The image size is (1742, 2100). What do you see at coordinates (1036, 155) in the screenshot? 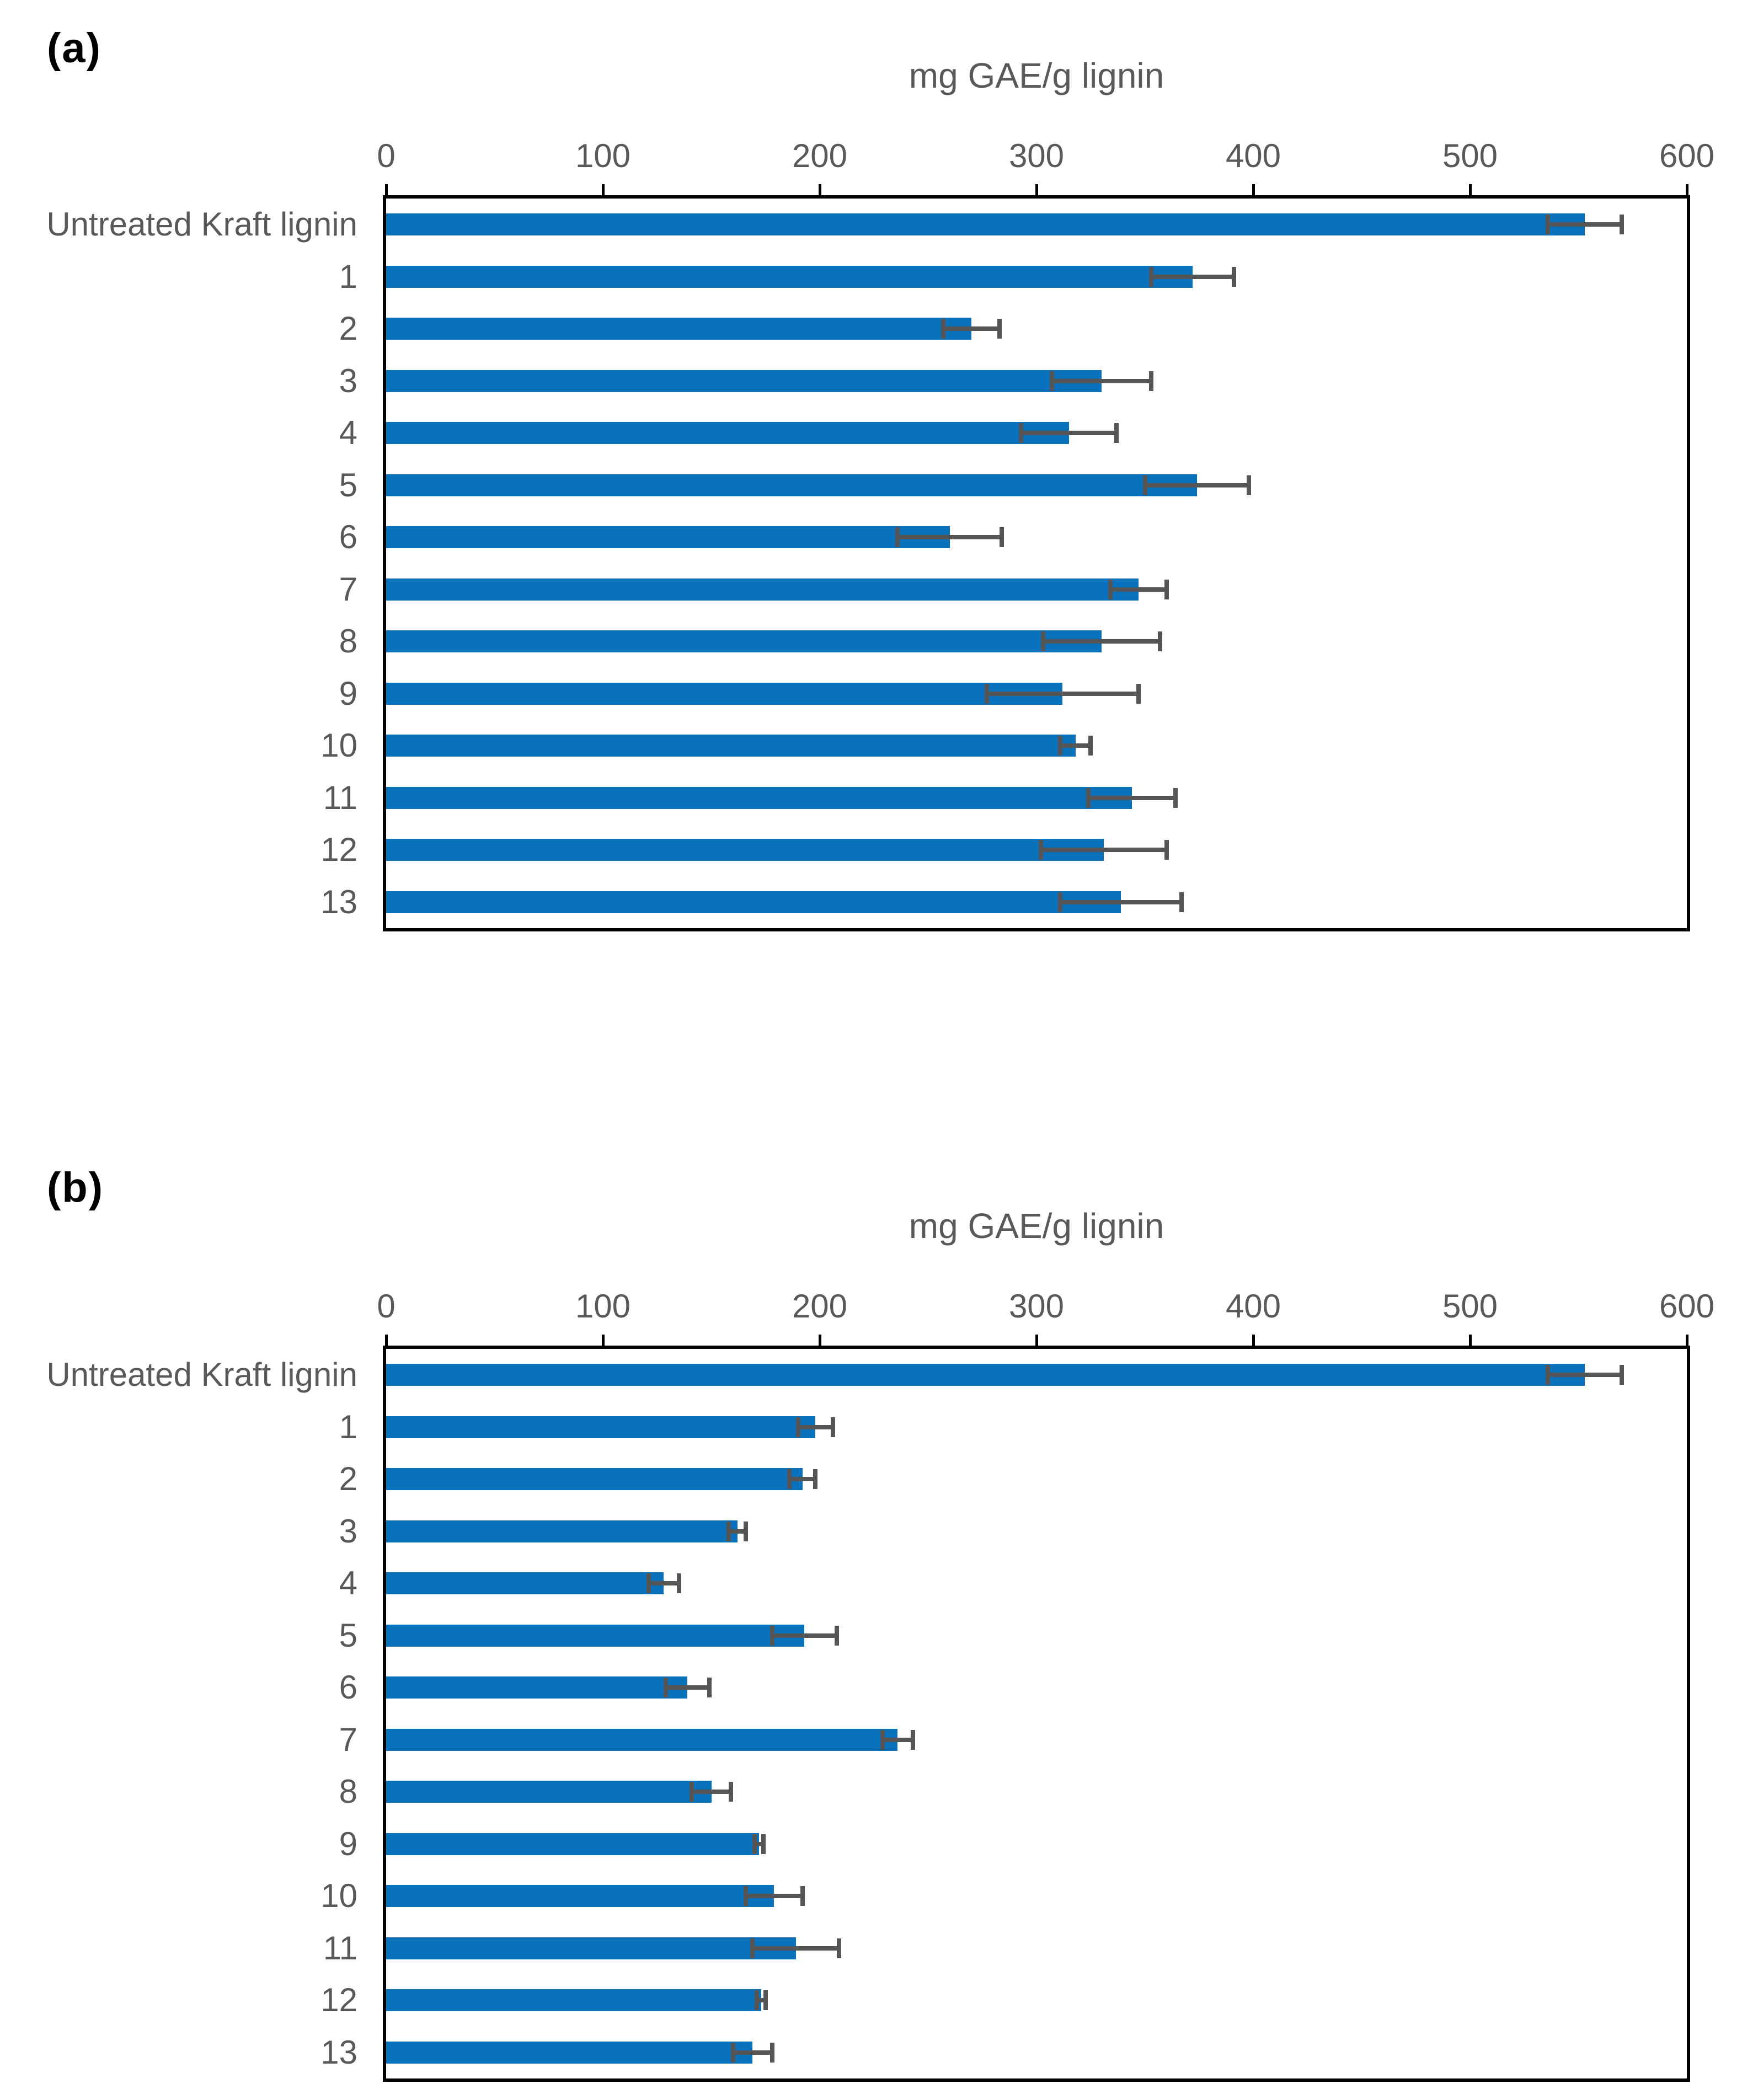
I see `x-axis-tick-label: 300` at bounding box center [1036, 155].